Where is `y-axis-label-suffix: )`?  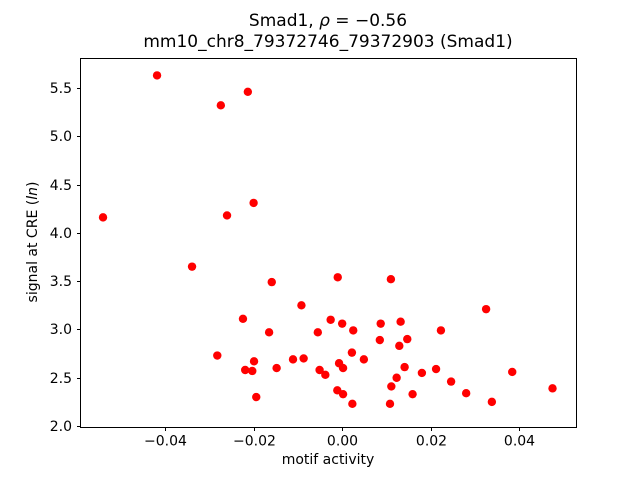 y-axis-label-suffix: ) is located at coordinates (33, 184).